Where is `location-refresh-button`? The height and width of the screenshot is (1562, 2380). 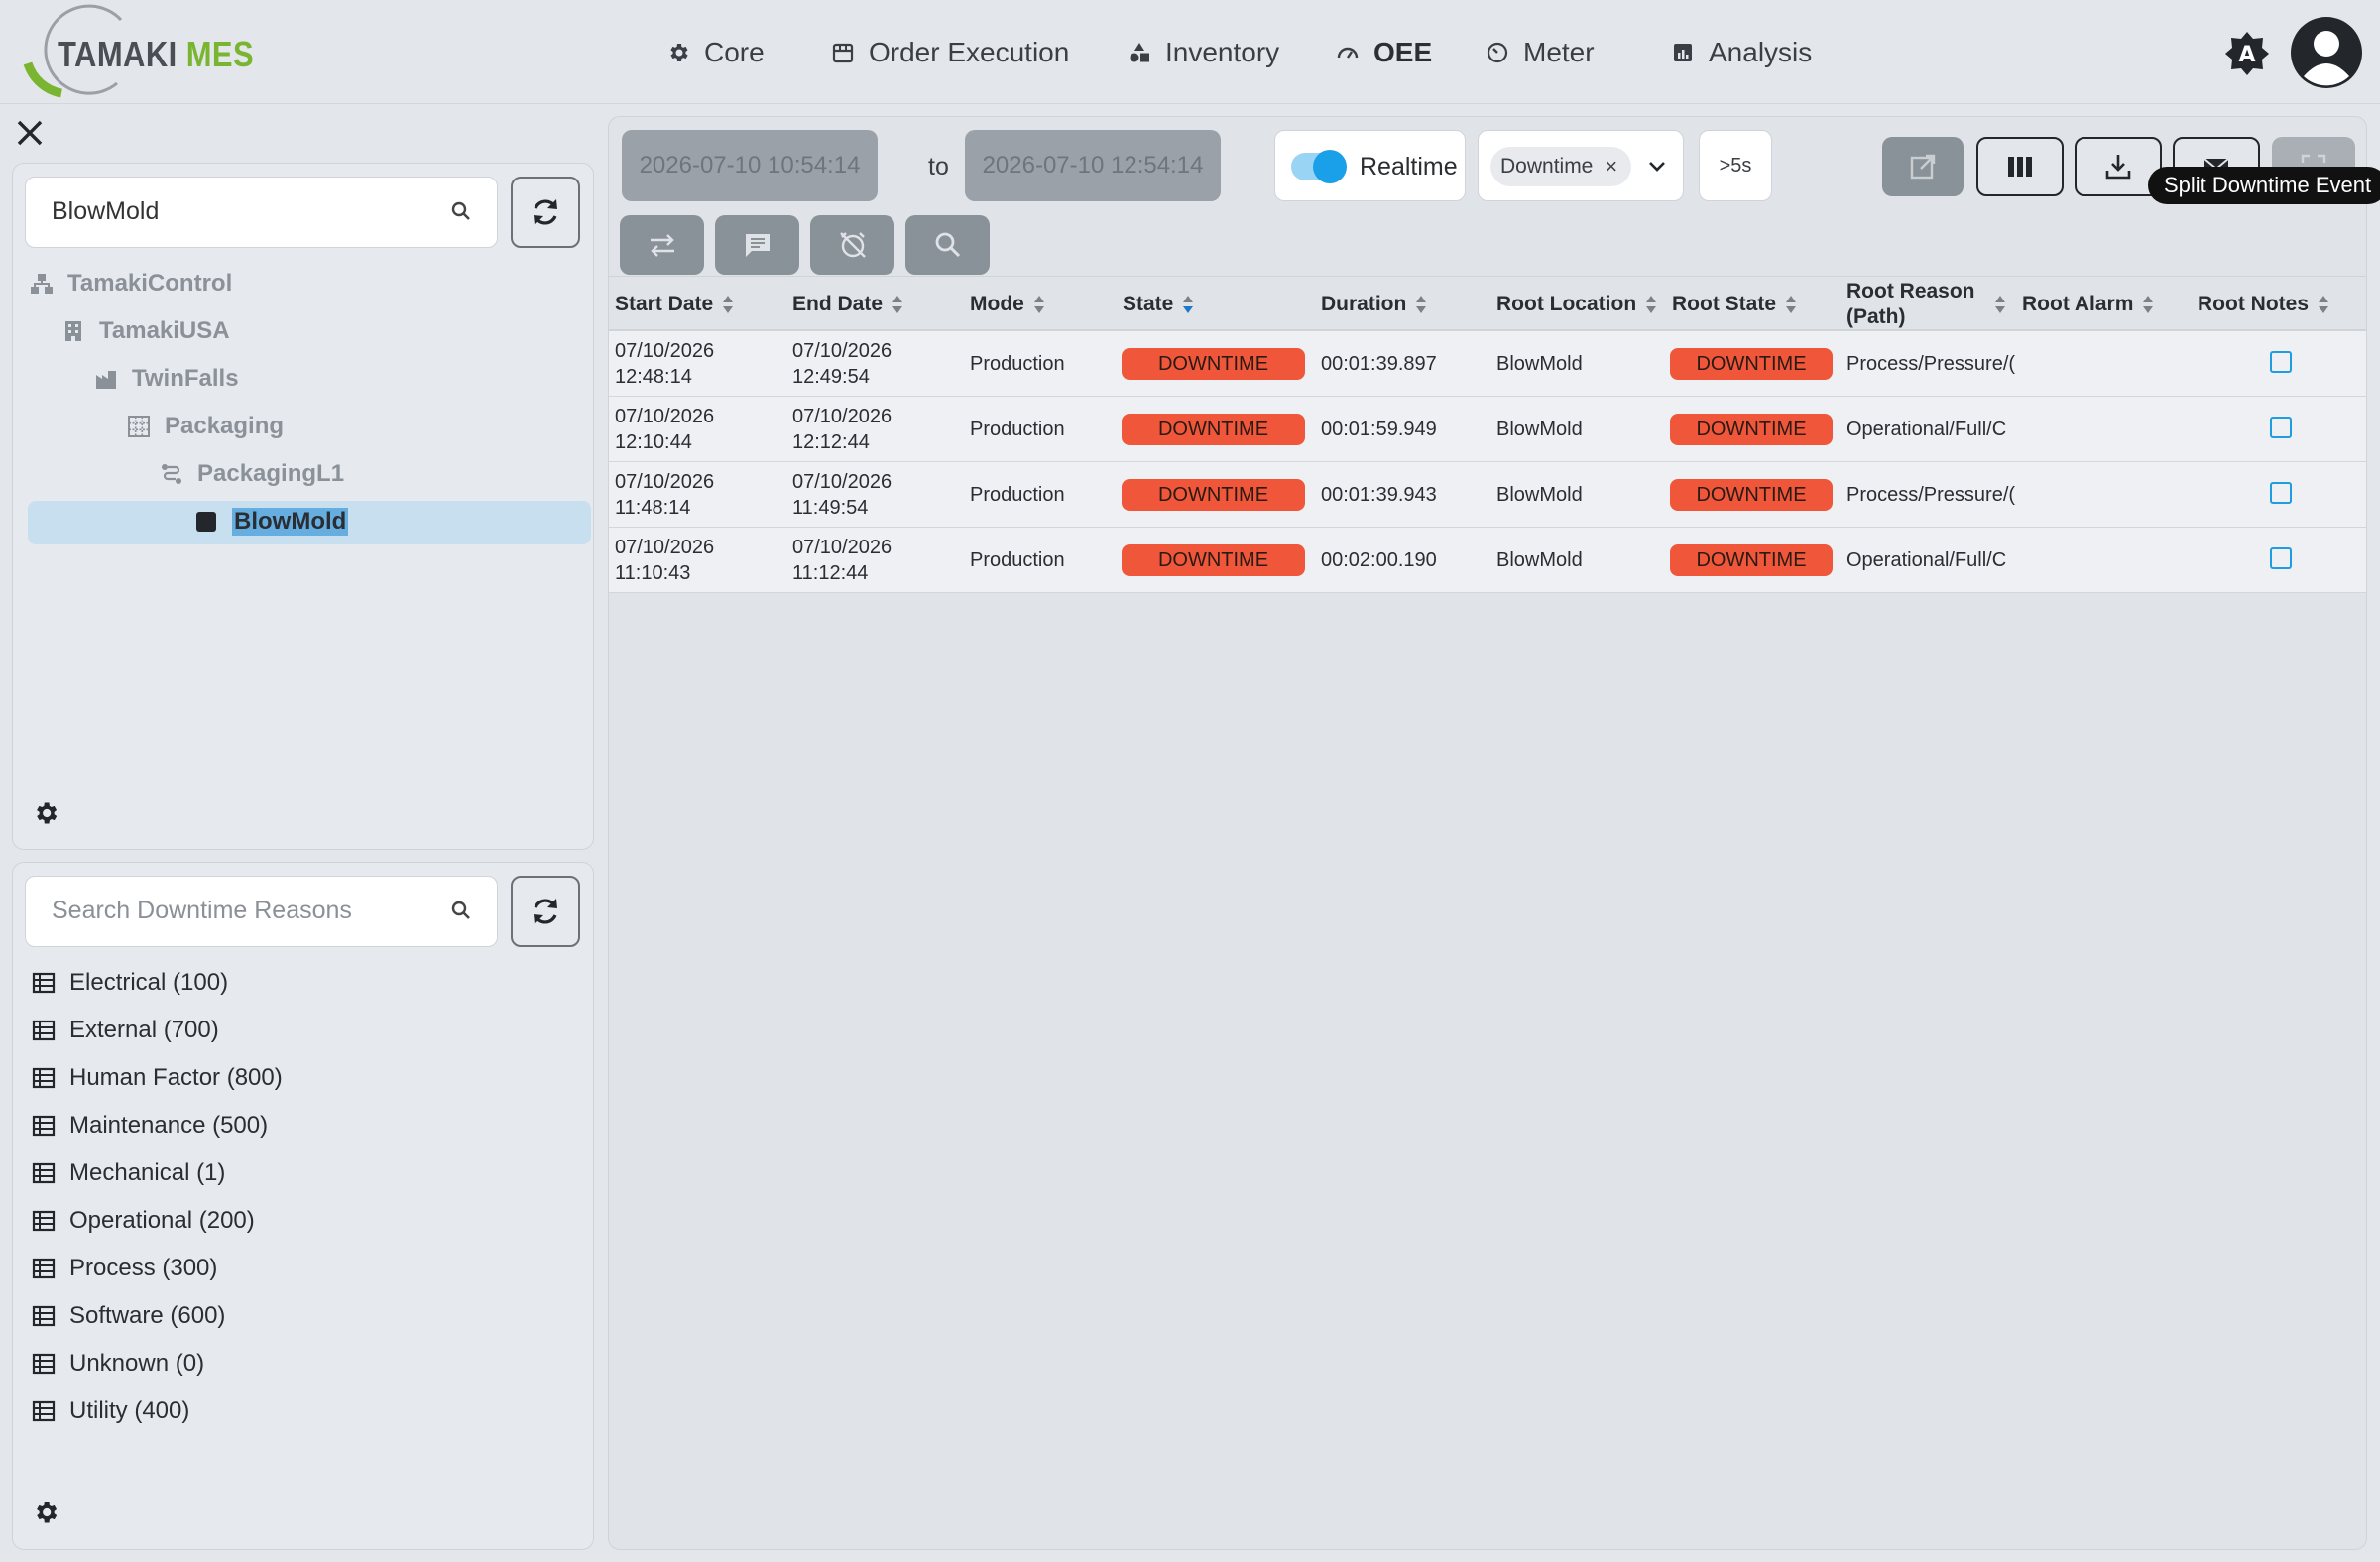 location-refresh-button is located at coordinates (545, 212).